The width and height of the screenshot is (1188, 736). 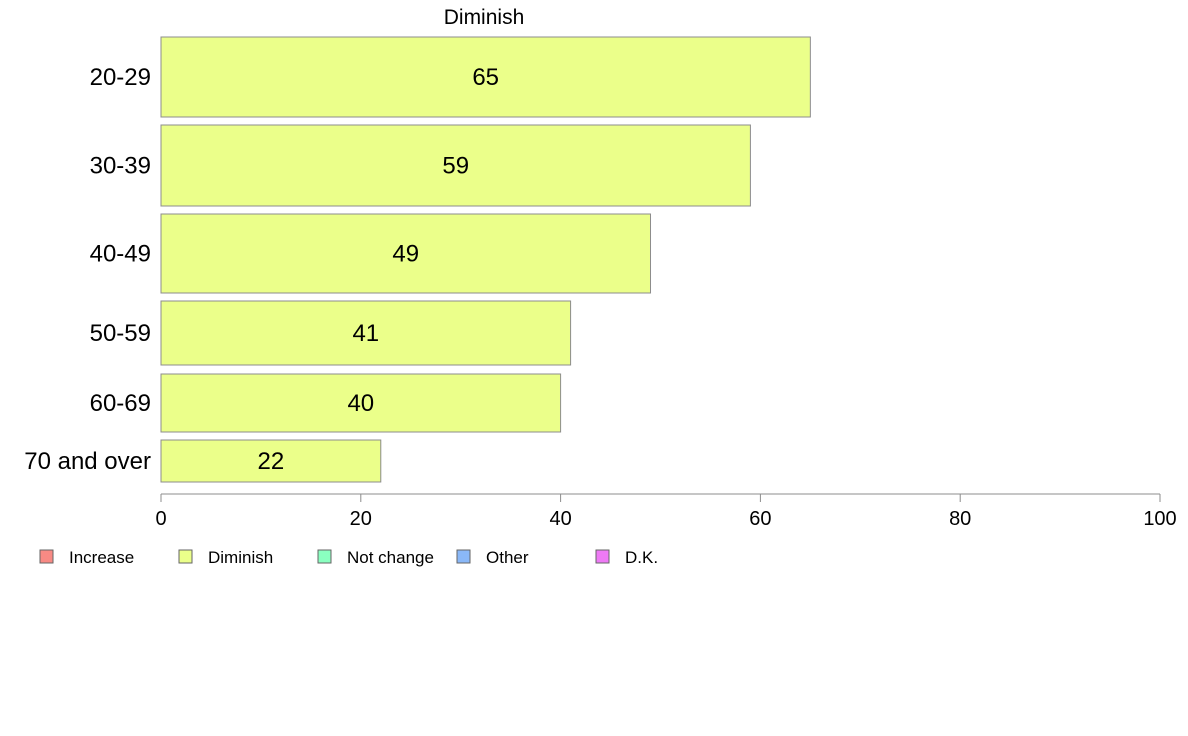 I want to click on legend-label: D.K., so click(x=641, y=557).